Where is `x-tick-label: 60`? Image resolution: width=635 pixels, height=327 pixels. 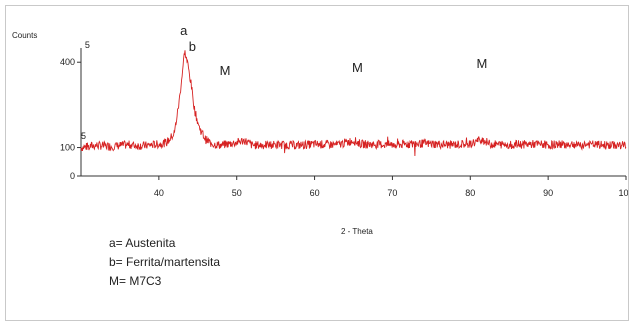 x-tick-label: 60 is located at coordinates (315, 193).